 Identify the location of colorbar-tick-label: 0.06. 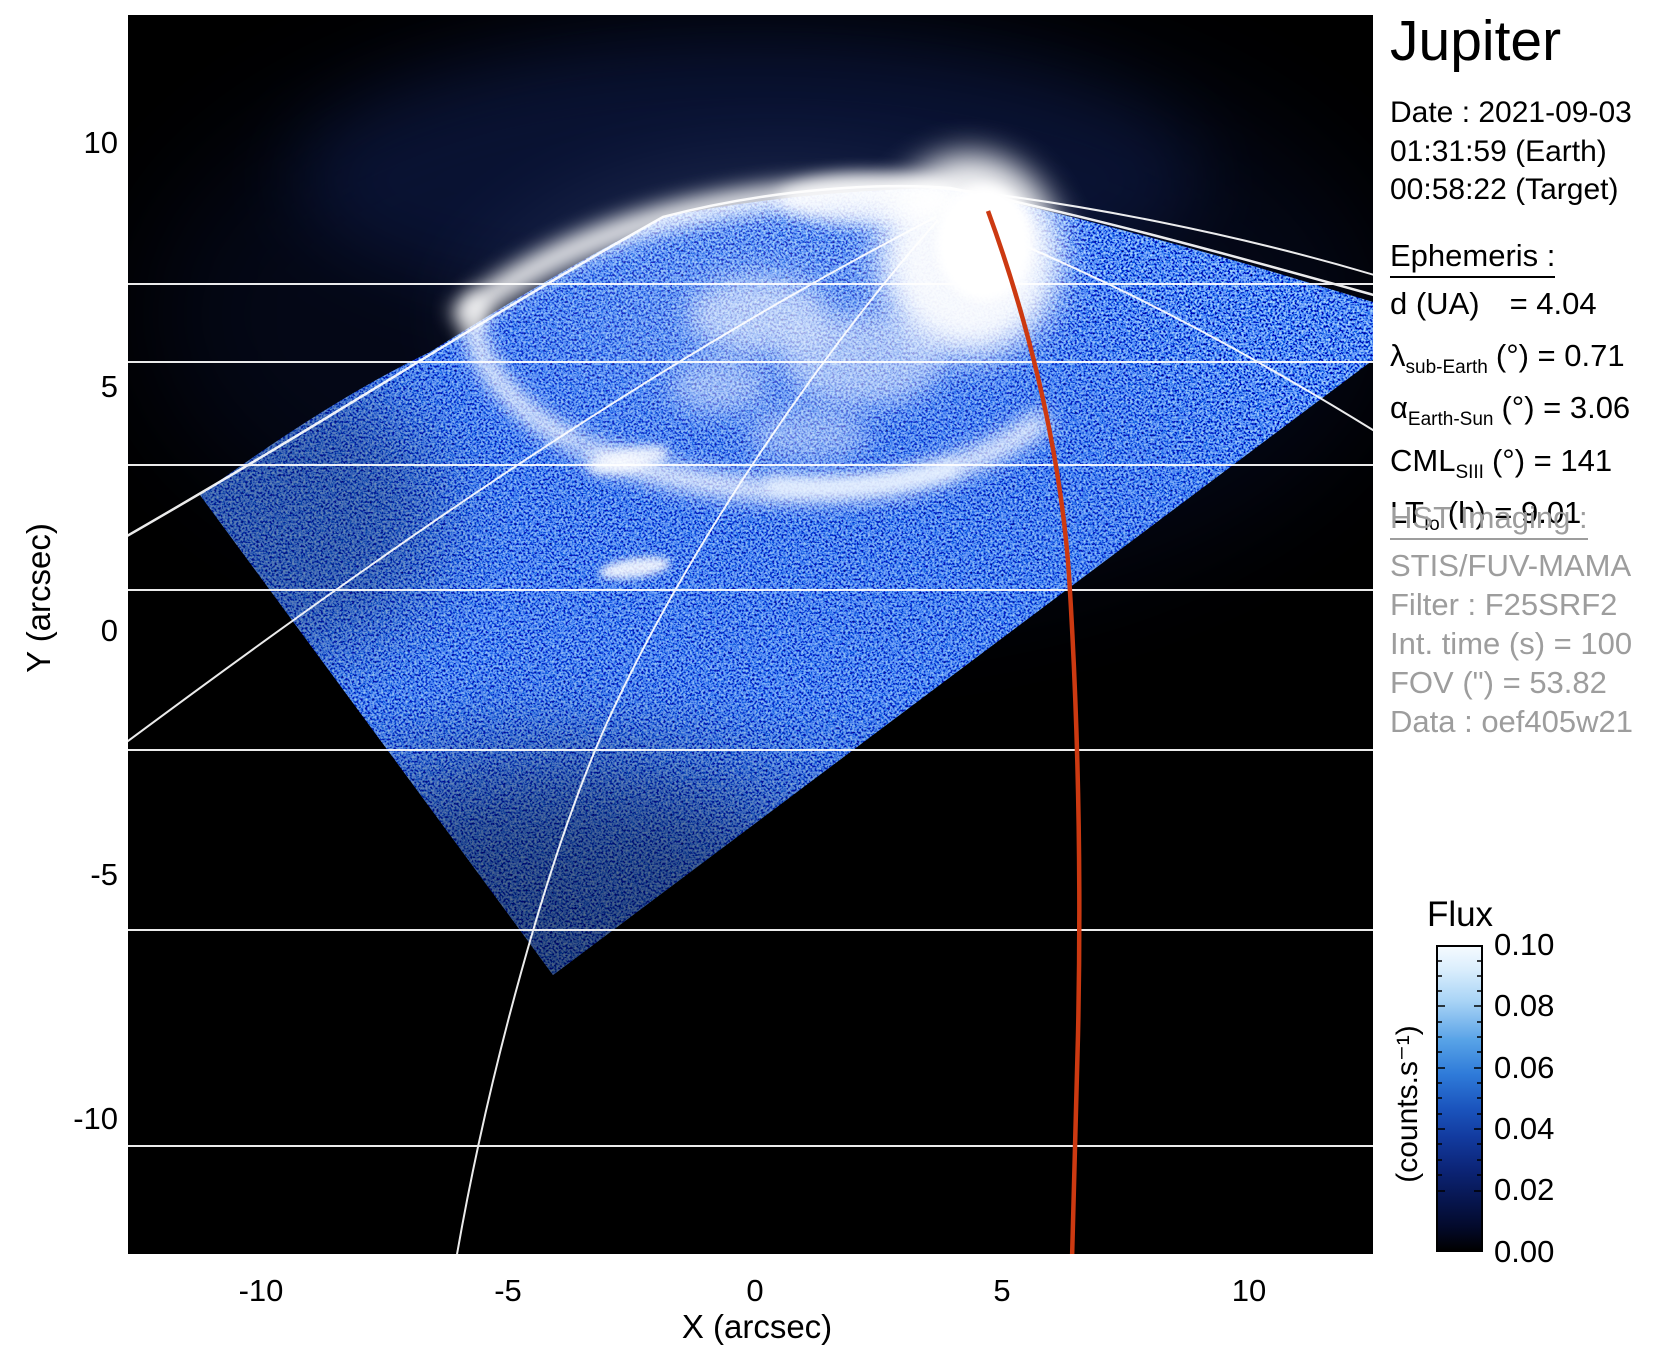
(1524, 1067).